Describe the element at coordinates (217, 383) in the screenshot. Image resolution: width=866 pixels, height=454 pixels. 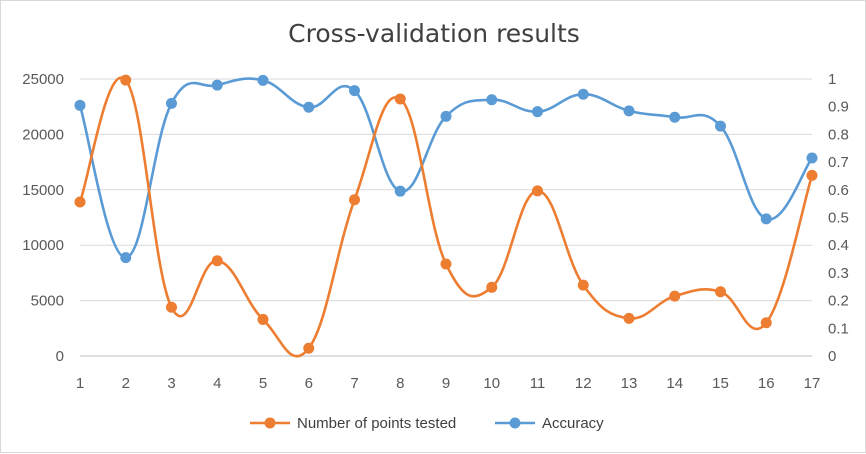
I see `x-tick-label: 4` at that location.